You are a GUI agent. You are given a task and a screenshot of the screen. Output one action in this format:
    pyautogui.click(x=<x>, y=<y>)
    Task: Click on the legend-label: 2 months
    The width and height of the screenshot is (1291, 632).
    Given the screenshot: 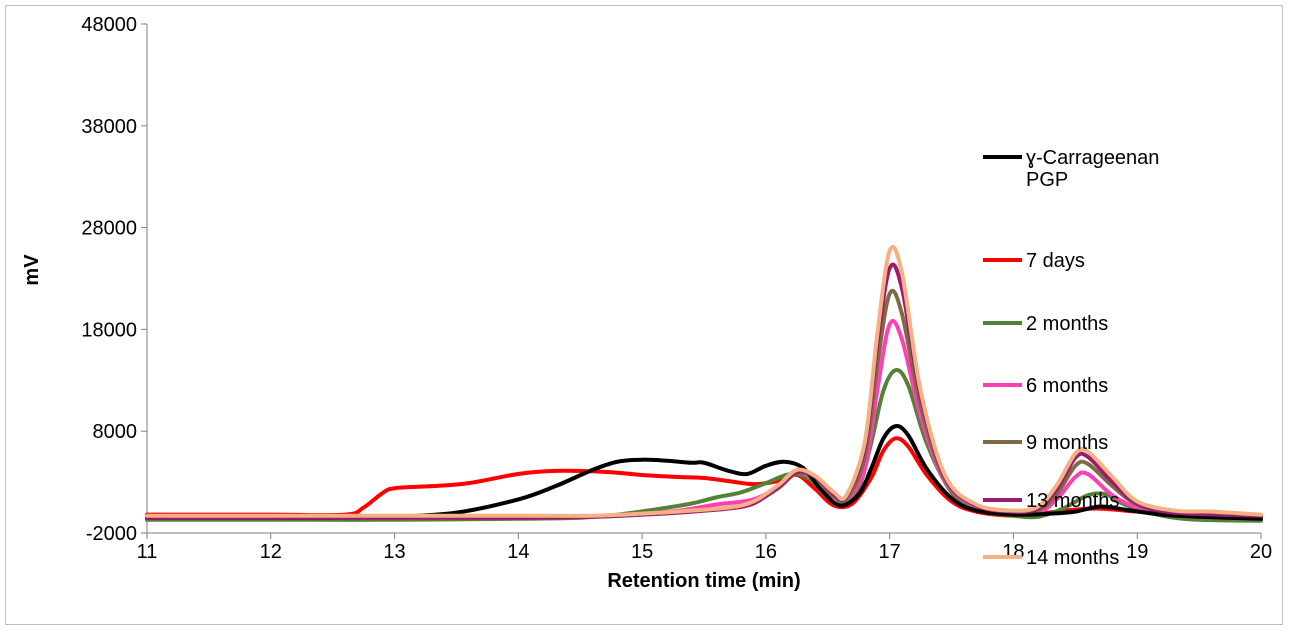 What is the action you would take?
    pyautogui.click(x=1067, y=324)
    